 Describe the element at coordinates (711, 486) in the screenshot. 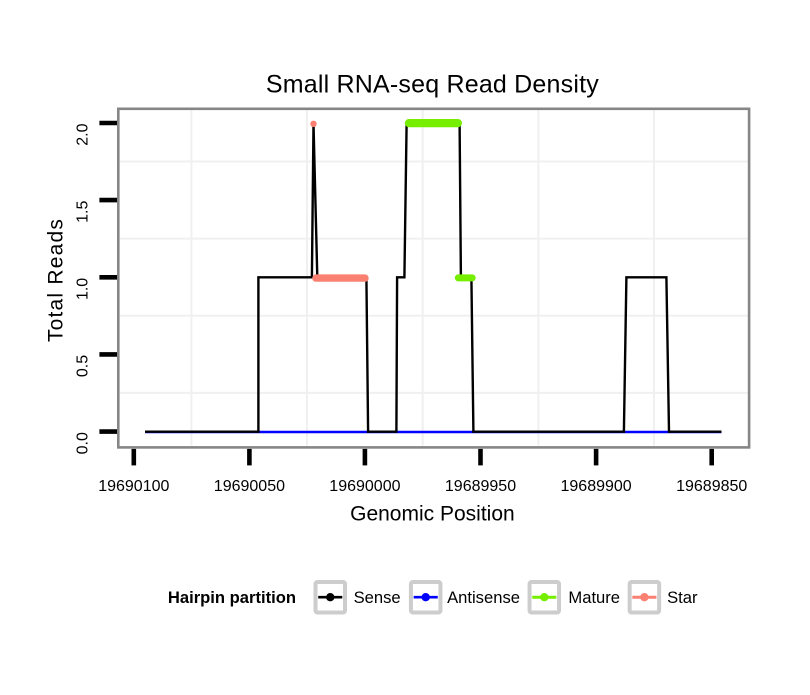

I see `svg-text: 19689850` at that location.